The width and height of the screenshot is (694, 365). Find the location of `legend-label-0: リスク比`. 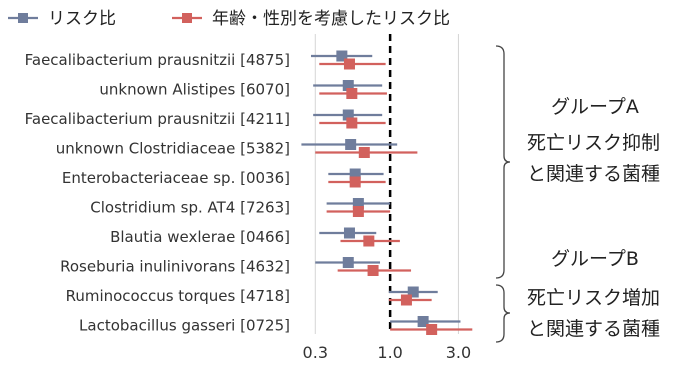

legend-label-0: リスク比 is located at coordinates (82, 19).